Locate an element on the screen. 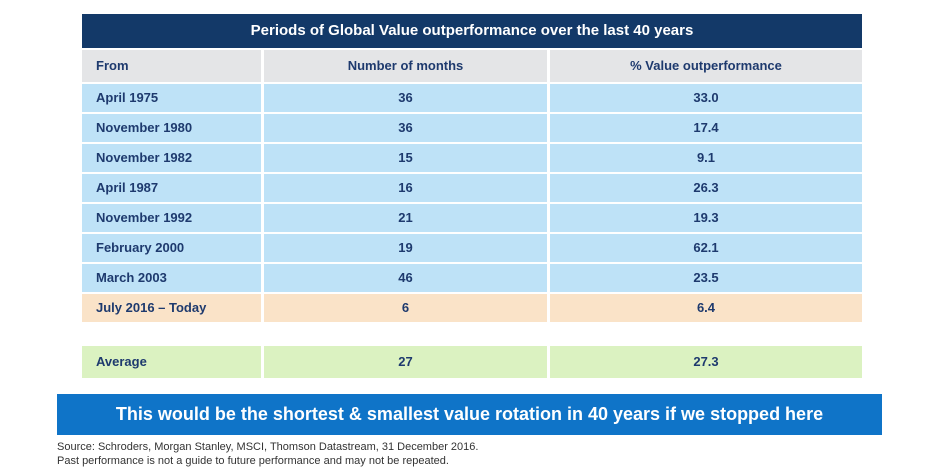  row-outperformance-cell: 6.4 is located at coordinates (706, 307).